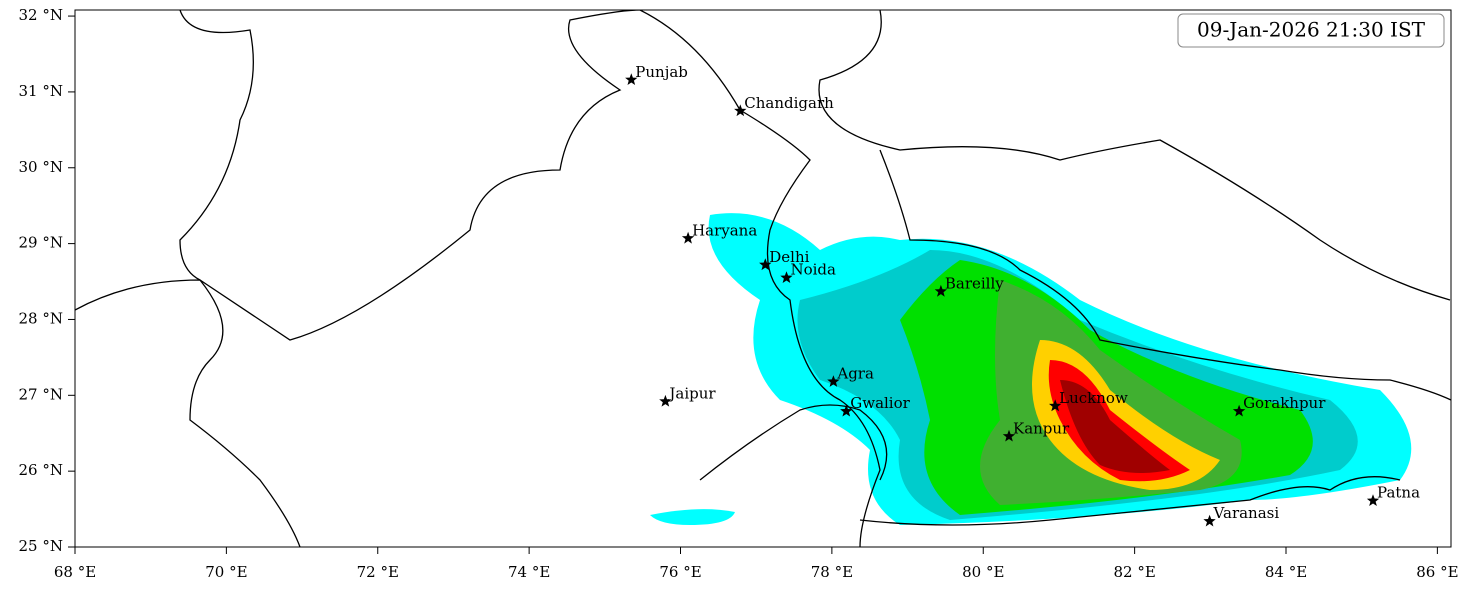  What do you see at coordinates (983, 572) in the screenshot?
I see `x-tick-label: 80 °E` at bounding box center [983, 572].